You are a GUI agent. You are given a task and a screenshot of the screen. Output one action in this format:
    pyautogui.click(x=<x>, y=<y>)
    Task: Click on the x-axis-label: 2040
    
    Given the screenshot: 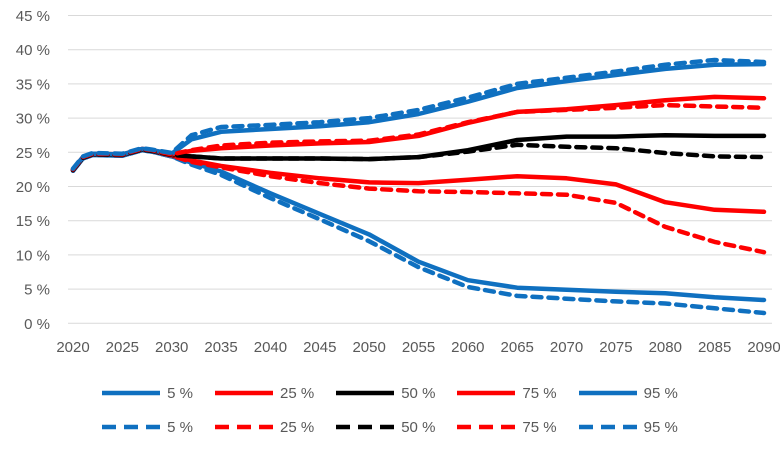 What is the action you would take?
    pyautogui.click(x=270, y=347)
    